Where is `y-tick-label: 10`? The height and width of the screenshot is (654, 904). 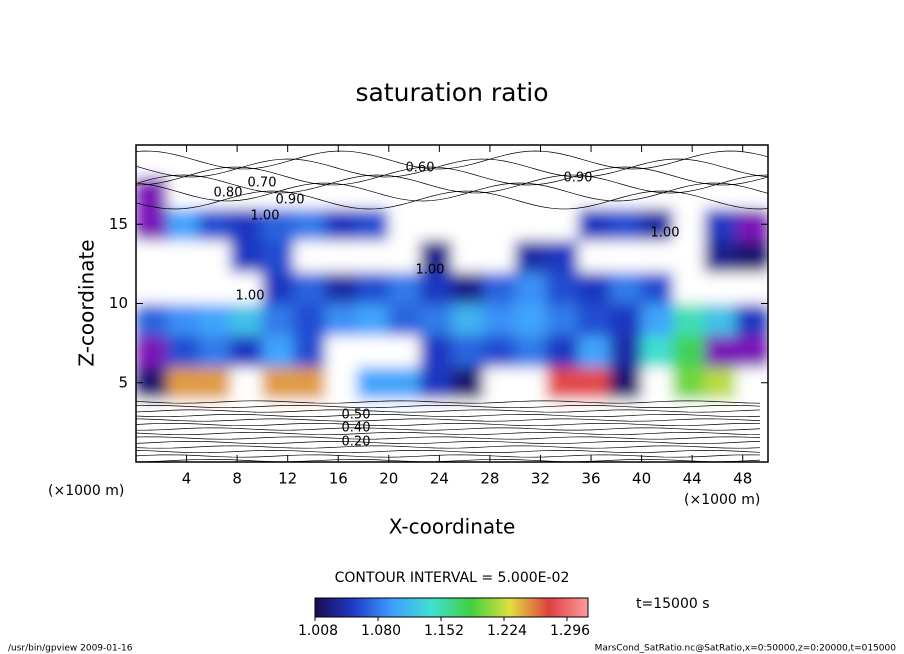 y-tick-label: 10 is located at coordinates (118, 303).